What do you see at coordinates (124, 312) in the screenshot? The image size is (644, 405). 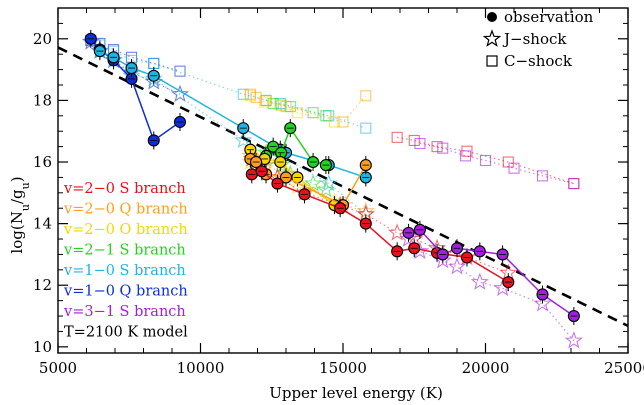 I see `series-label: v=3−1 S branch` at bounding box center [124, 312].